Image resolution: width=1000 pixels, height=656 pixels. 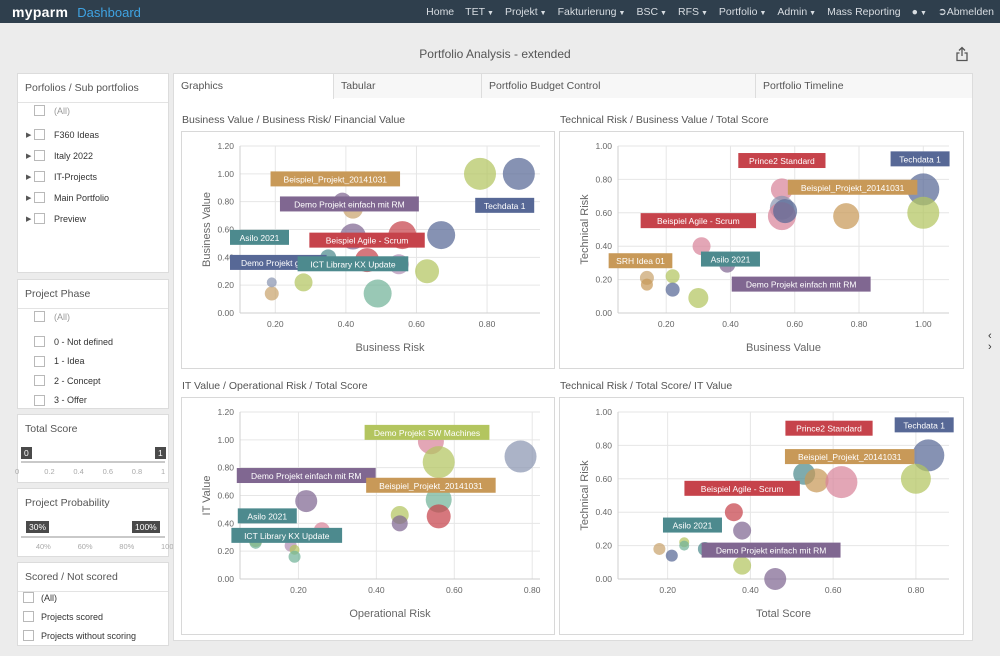 I want to click on scored-filter-row: (All), so click(x=37, y=597).